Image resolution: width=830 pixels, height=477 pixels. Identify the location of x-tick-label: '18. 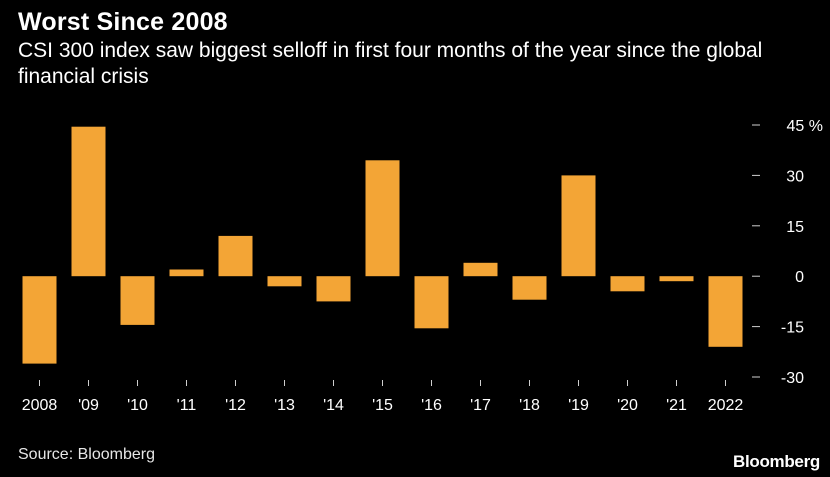
(529, 405).